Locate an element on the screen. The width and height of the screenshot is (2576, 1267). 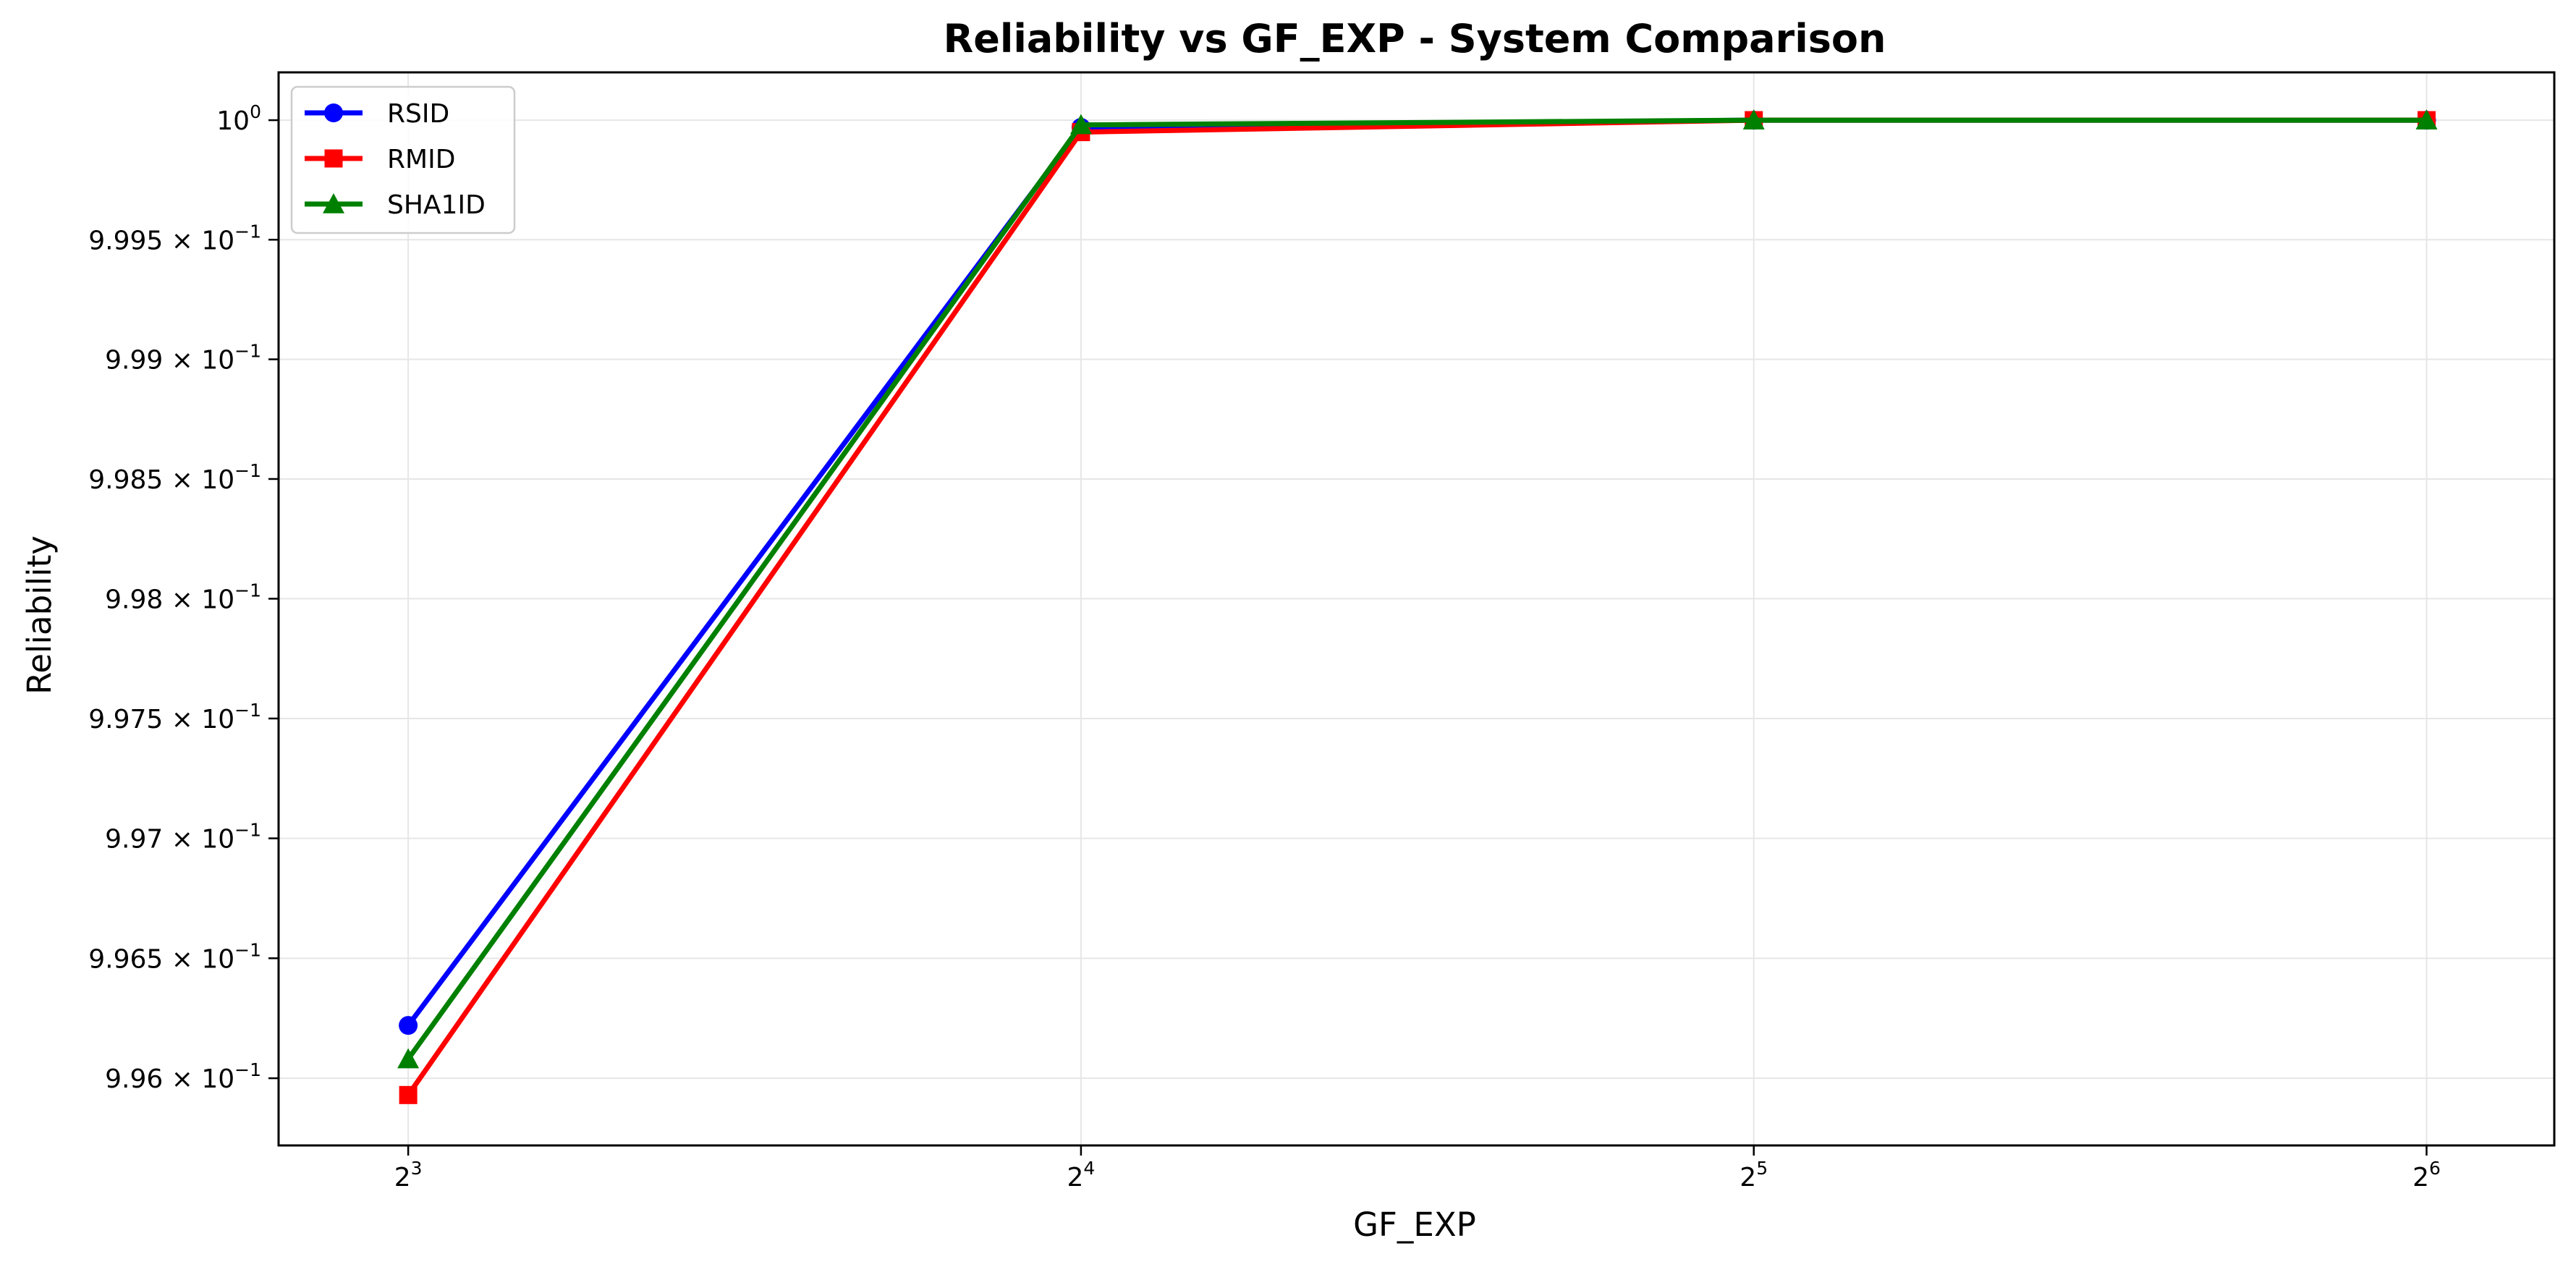
legend-item-rsid: RSID is located at coordinates (377, 114).